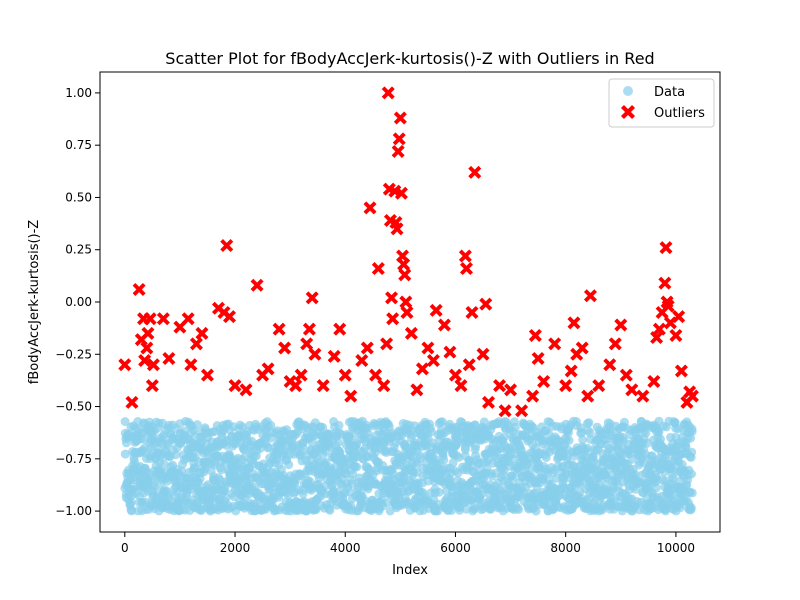  I want to click on x-tick-label: 4000, so click(345, 548).